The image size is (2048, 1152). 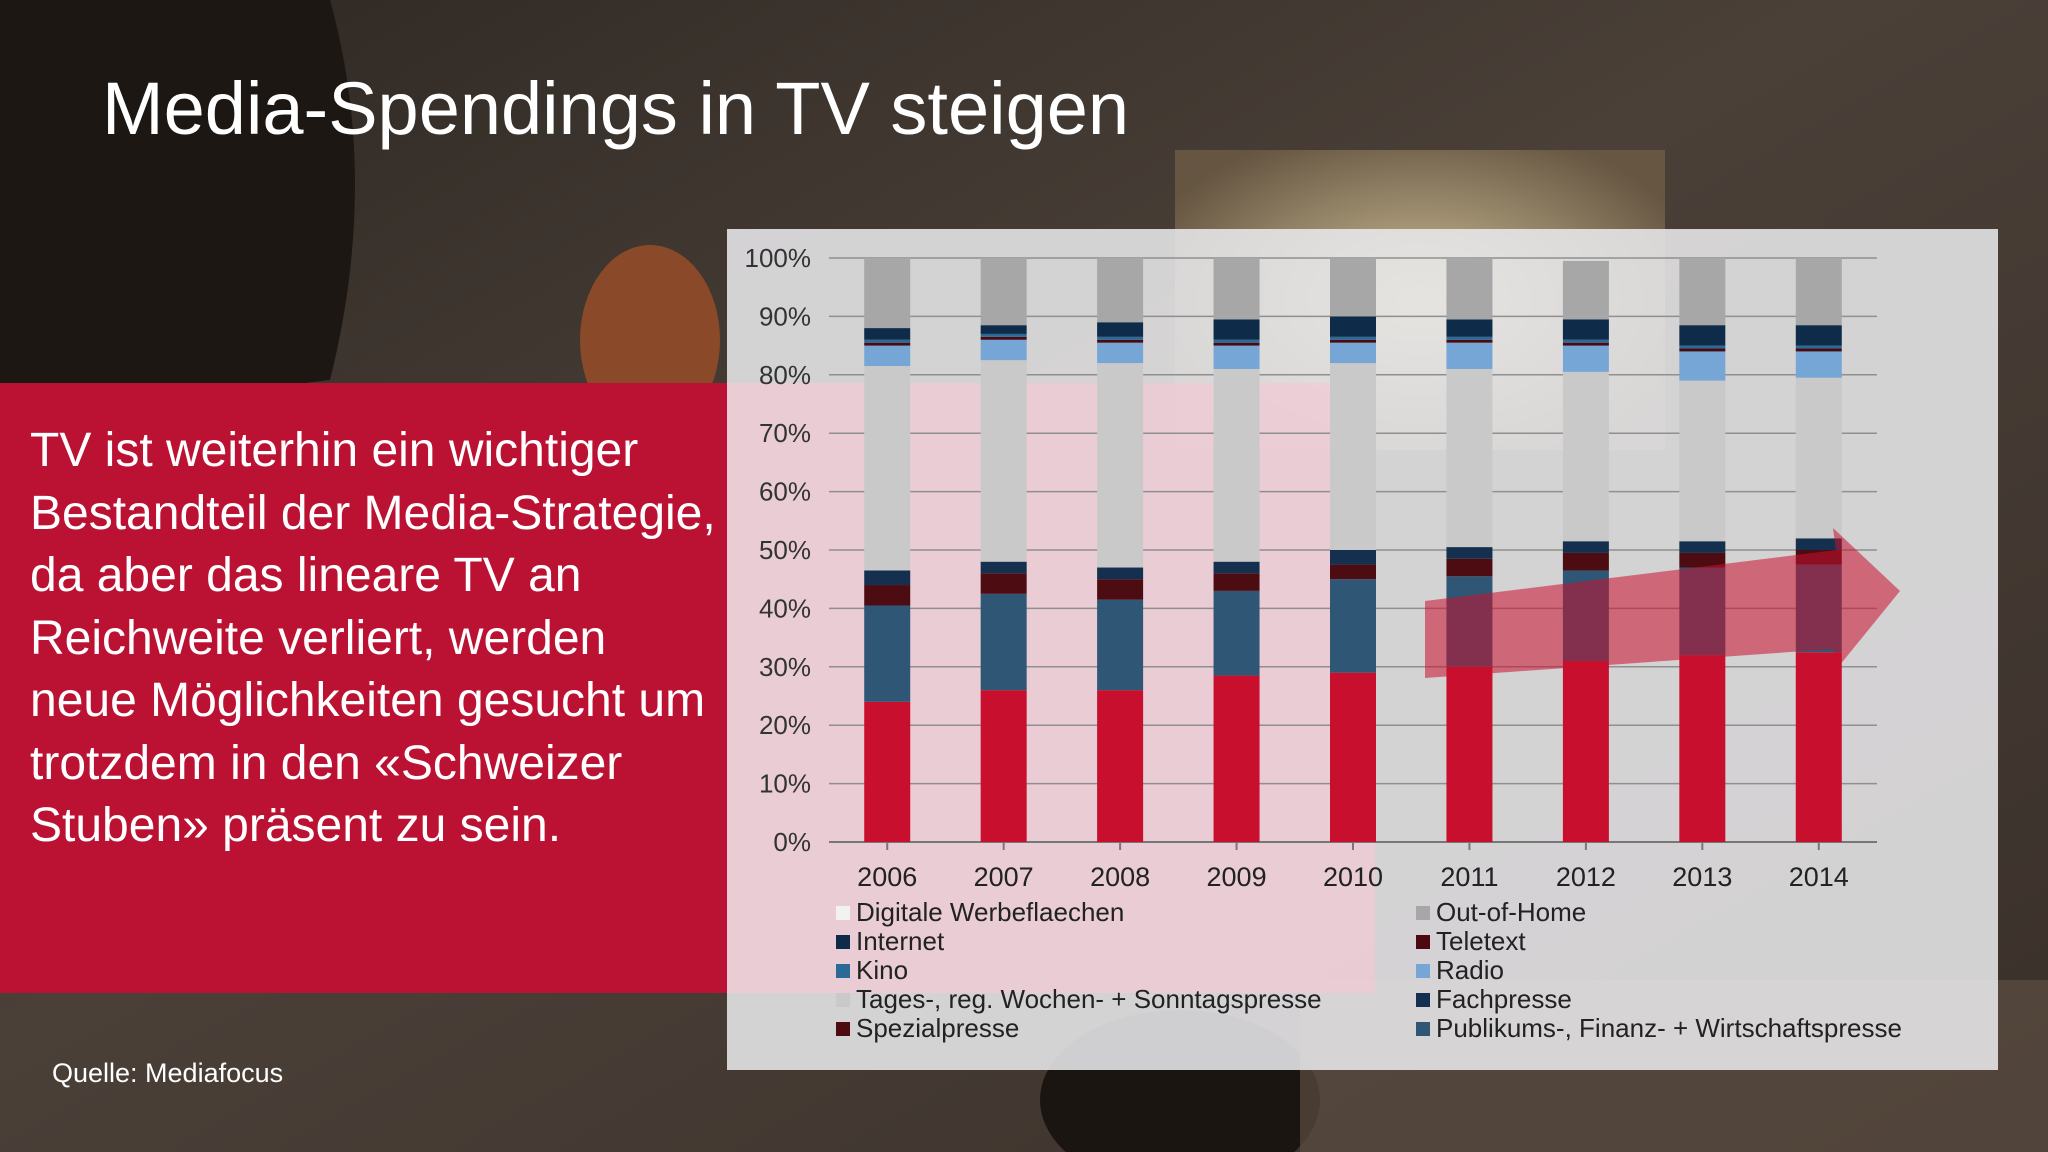 What do you see at coordinates (1481, 941) in the screenshot?
I see `legend-label: Teletext` at bounding box center [1481, 941].